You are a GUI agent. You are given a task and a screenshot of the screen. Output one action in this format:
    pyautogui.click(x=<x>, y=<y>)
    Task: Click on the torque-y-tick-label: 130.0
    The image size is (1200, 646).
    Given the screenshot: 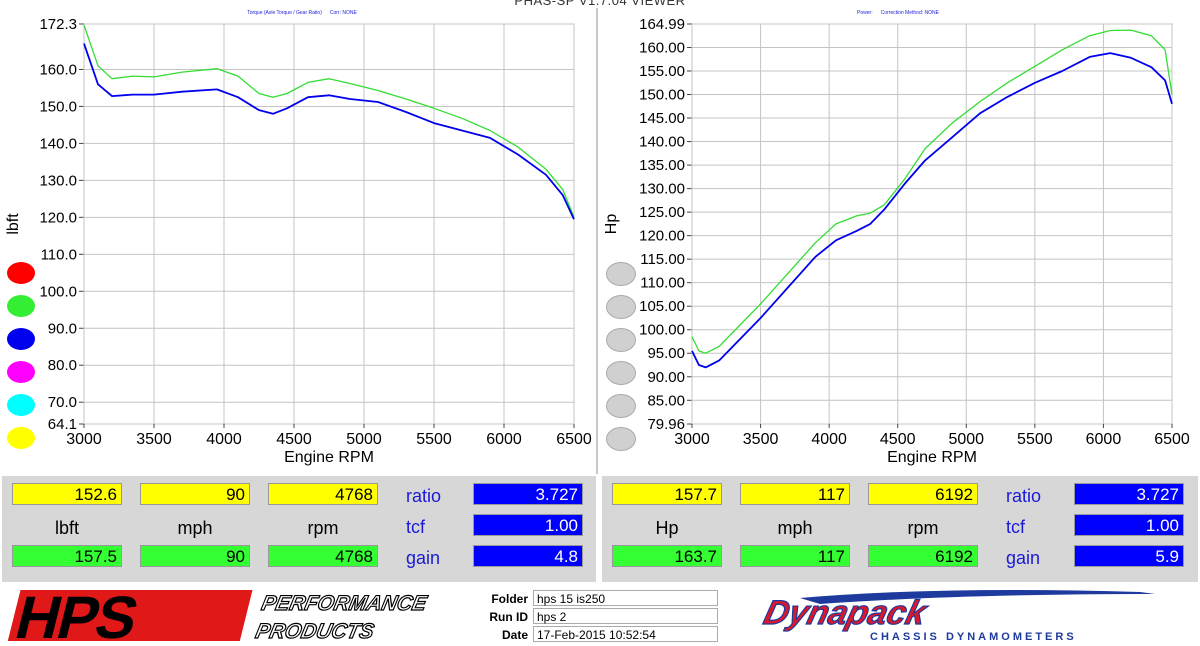 What is the action you would take?
    pyautogui.click(x=58, y=180)
    